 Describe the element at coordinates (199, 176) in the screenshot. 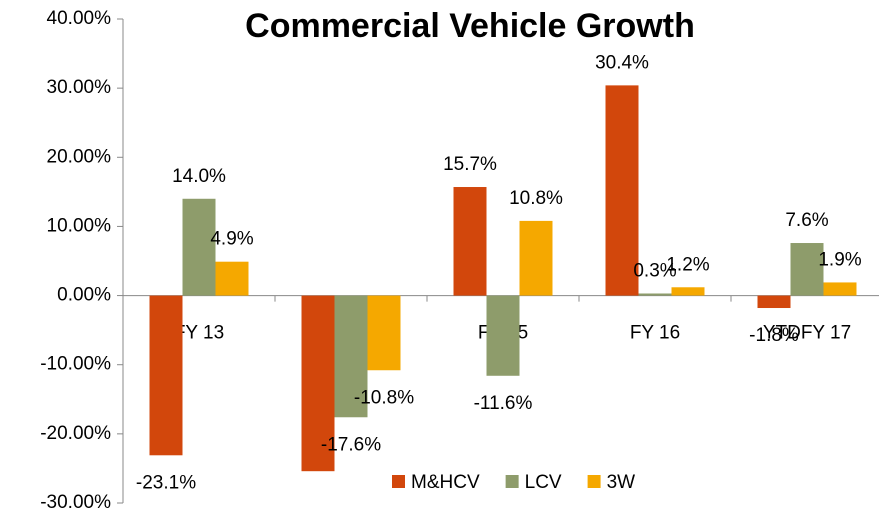

I see `data-label: 14.0%` at that location.